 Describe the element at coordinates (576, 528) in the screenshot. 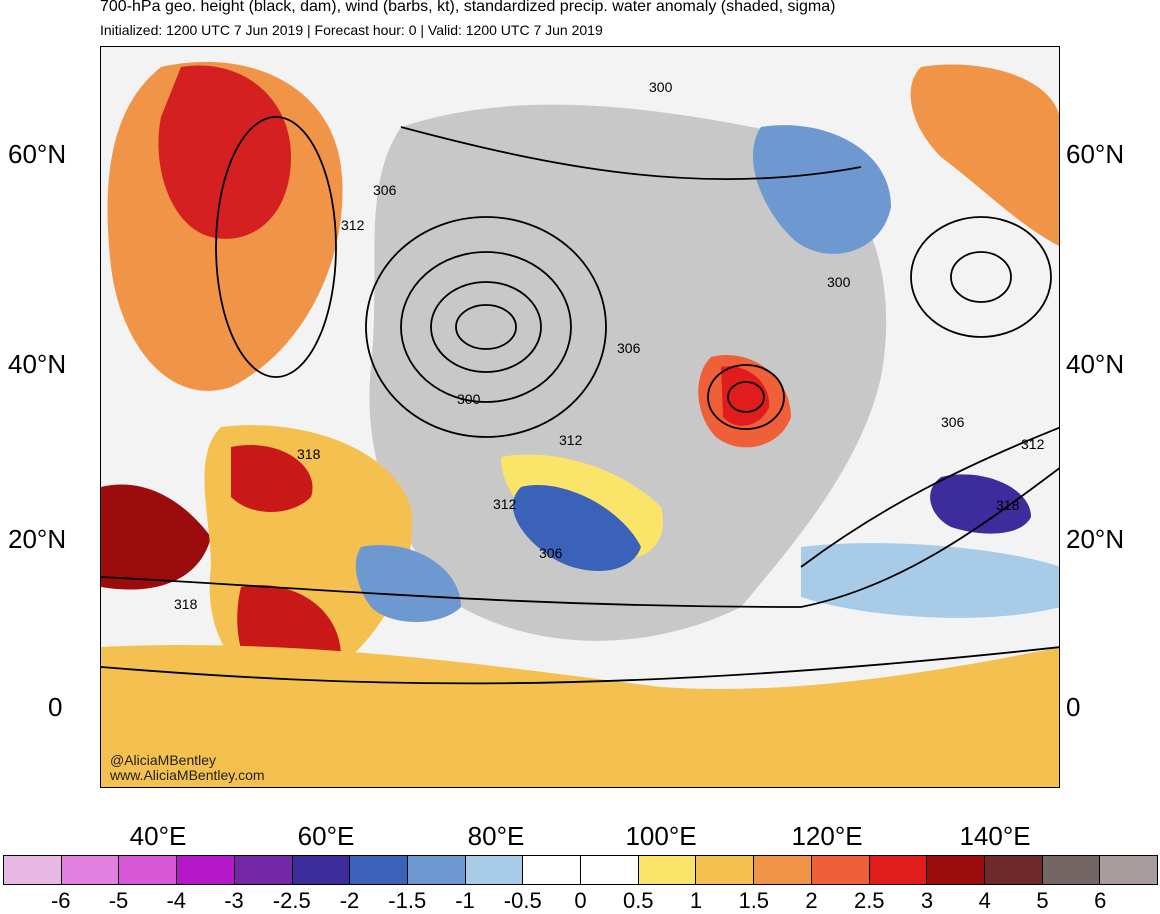

I see `anomaly-tibet-neg` at that location.